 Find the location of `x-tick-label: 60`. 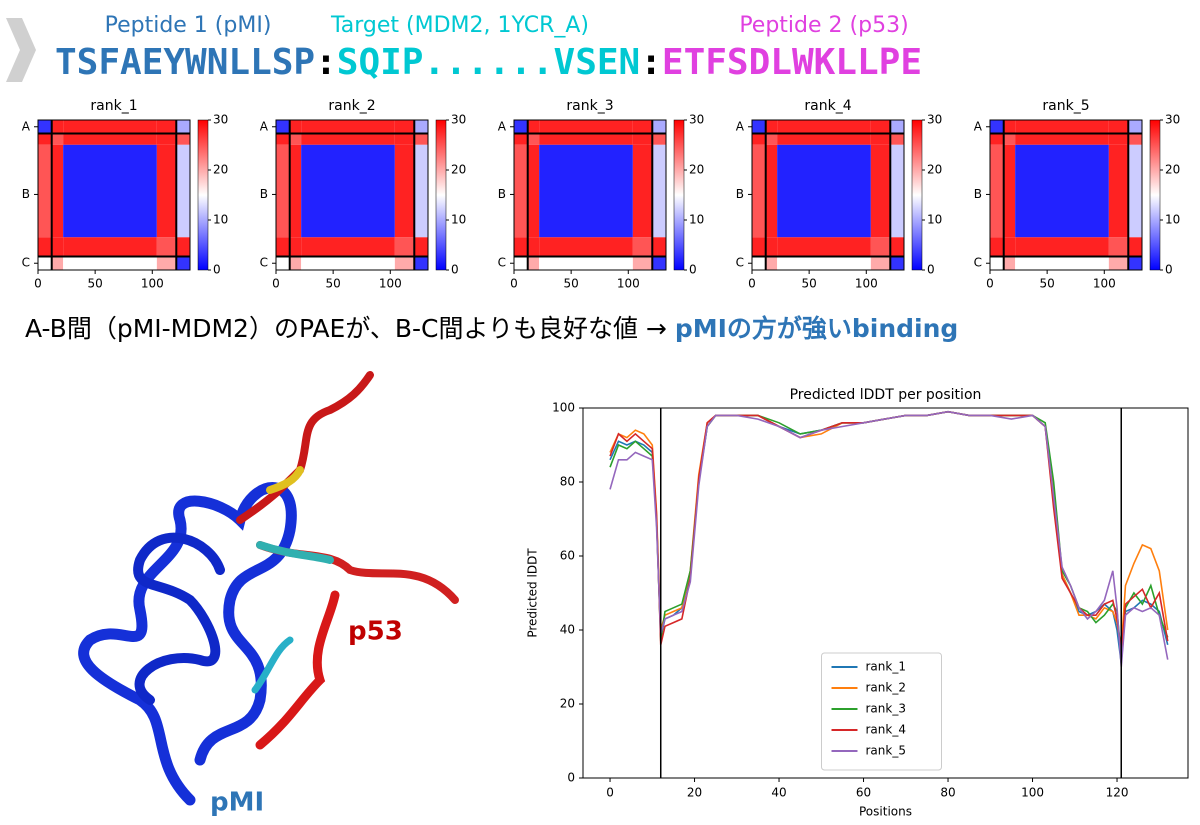

x-tick-label: 60 is located at coordinates (863, 793).